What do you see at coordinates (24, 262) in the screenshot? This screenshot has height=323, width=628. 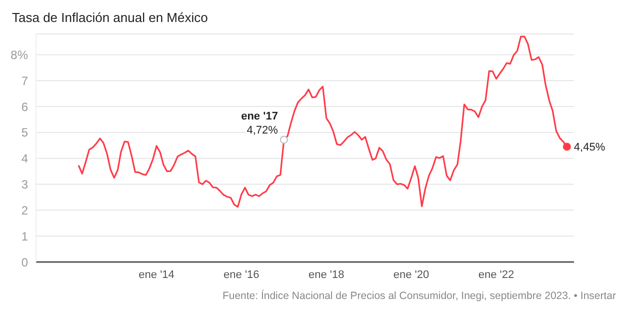 I see `y-tick-label: 0` at bounding box center [24, 262].